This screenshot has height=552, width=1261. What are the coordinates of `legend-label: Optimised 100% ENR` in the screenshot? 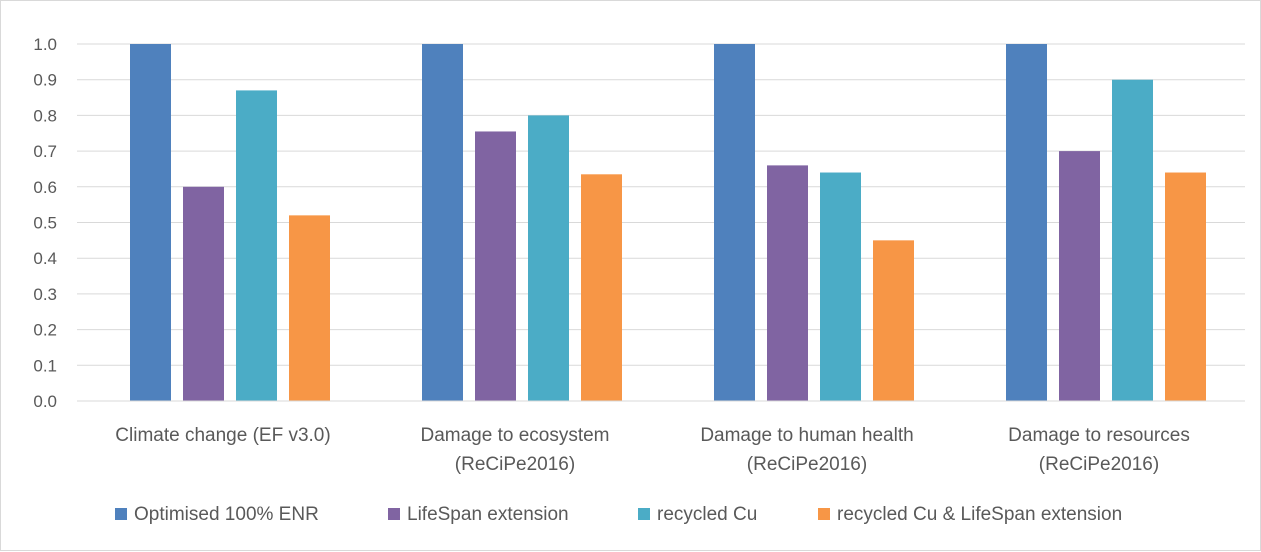 It's located at (226, 514).